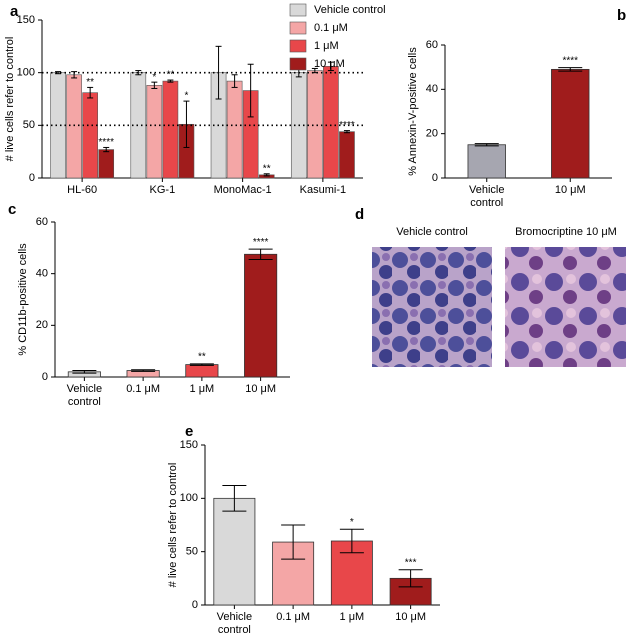 Image resolution: width=638 pixels, height=634 pixels. Describe the element at coordinates (189, 431) in the screenshot. I see `panel-label: e` at that location.